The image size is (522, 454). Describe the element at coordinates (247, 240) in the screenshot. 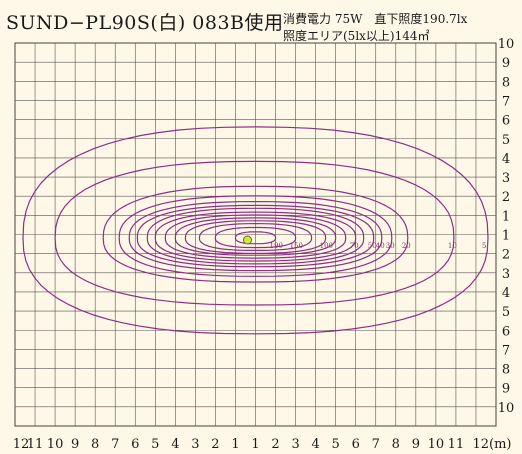

I see `fixture-center-marker` at that location.